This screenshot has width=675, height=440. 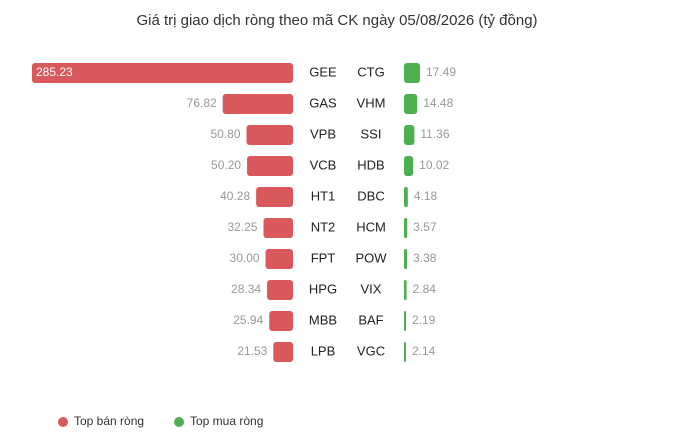 What do you see at coordinates (54, 72) in the screenshot?
I see `value-label: 285.23` at bounding box center [54, 72].